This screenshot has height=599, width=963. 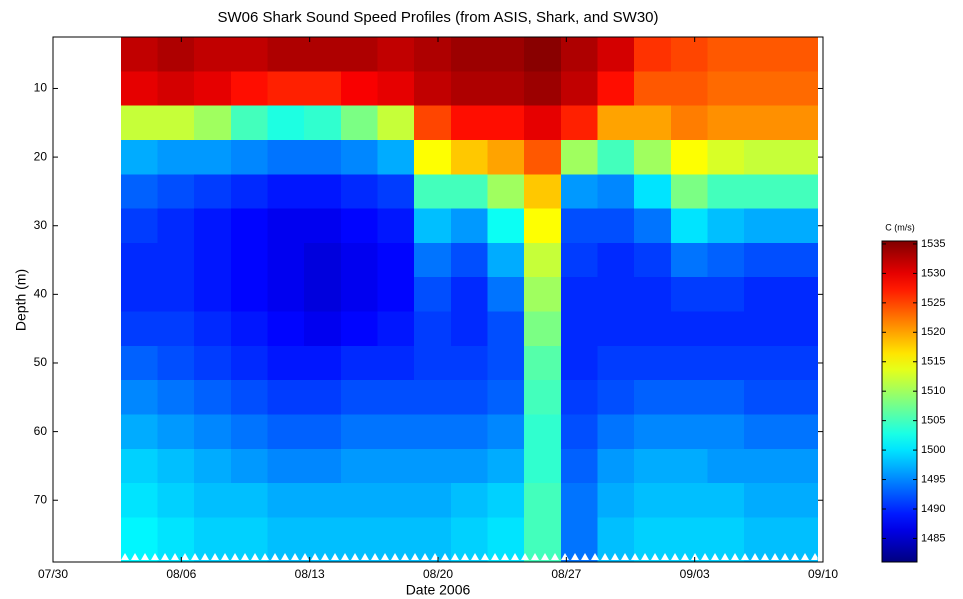 I want to click on x-axis-label: Date 2006, so click(x=438, y=590).